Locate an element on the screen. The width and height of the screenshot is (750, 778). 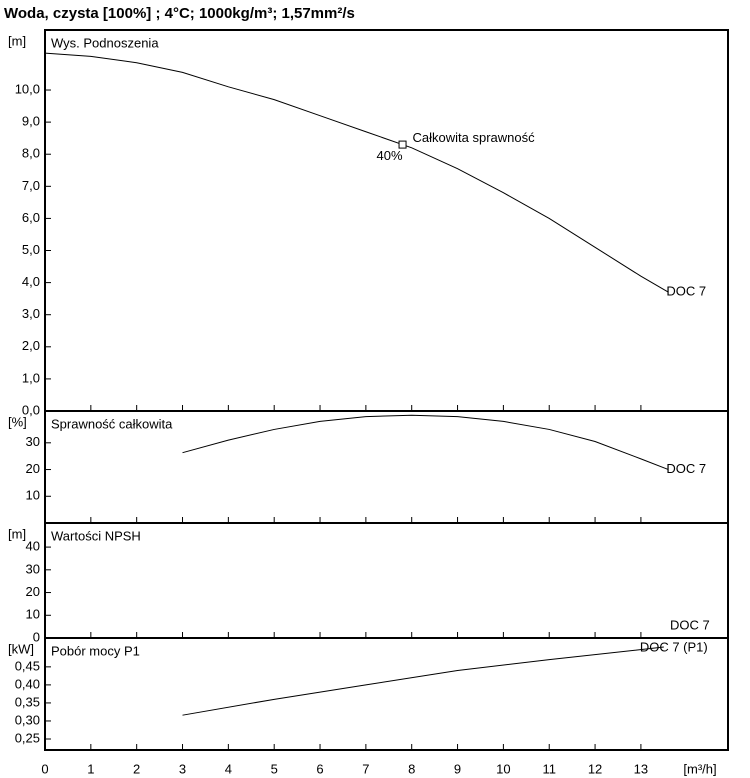
x-tick-label: 1 is located at coordinates (90, 768).